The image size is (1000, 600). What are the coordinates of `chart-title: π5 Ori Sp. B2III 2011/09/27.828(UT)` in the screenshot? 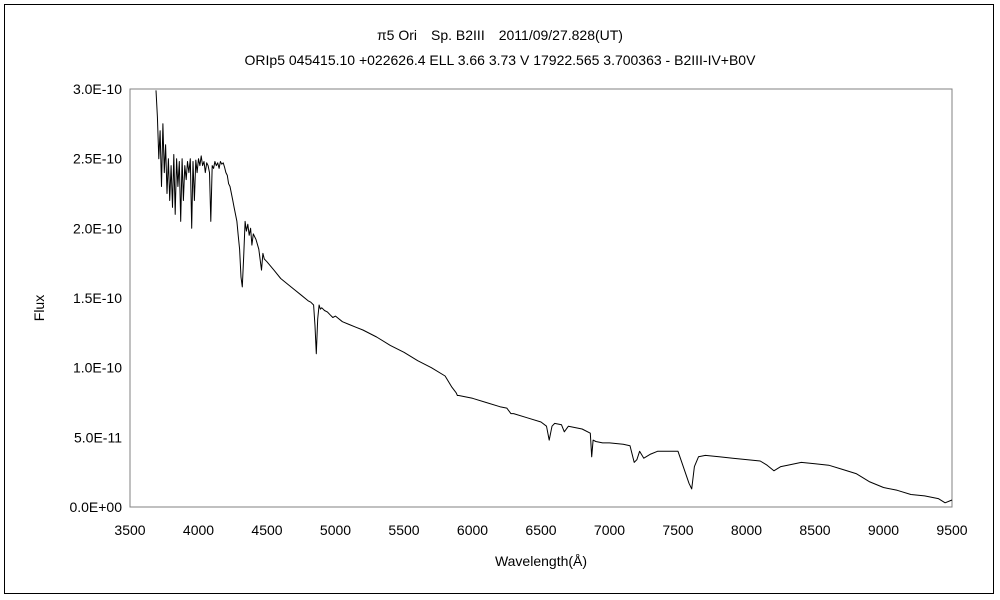 It's located at (500, 35).